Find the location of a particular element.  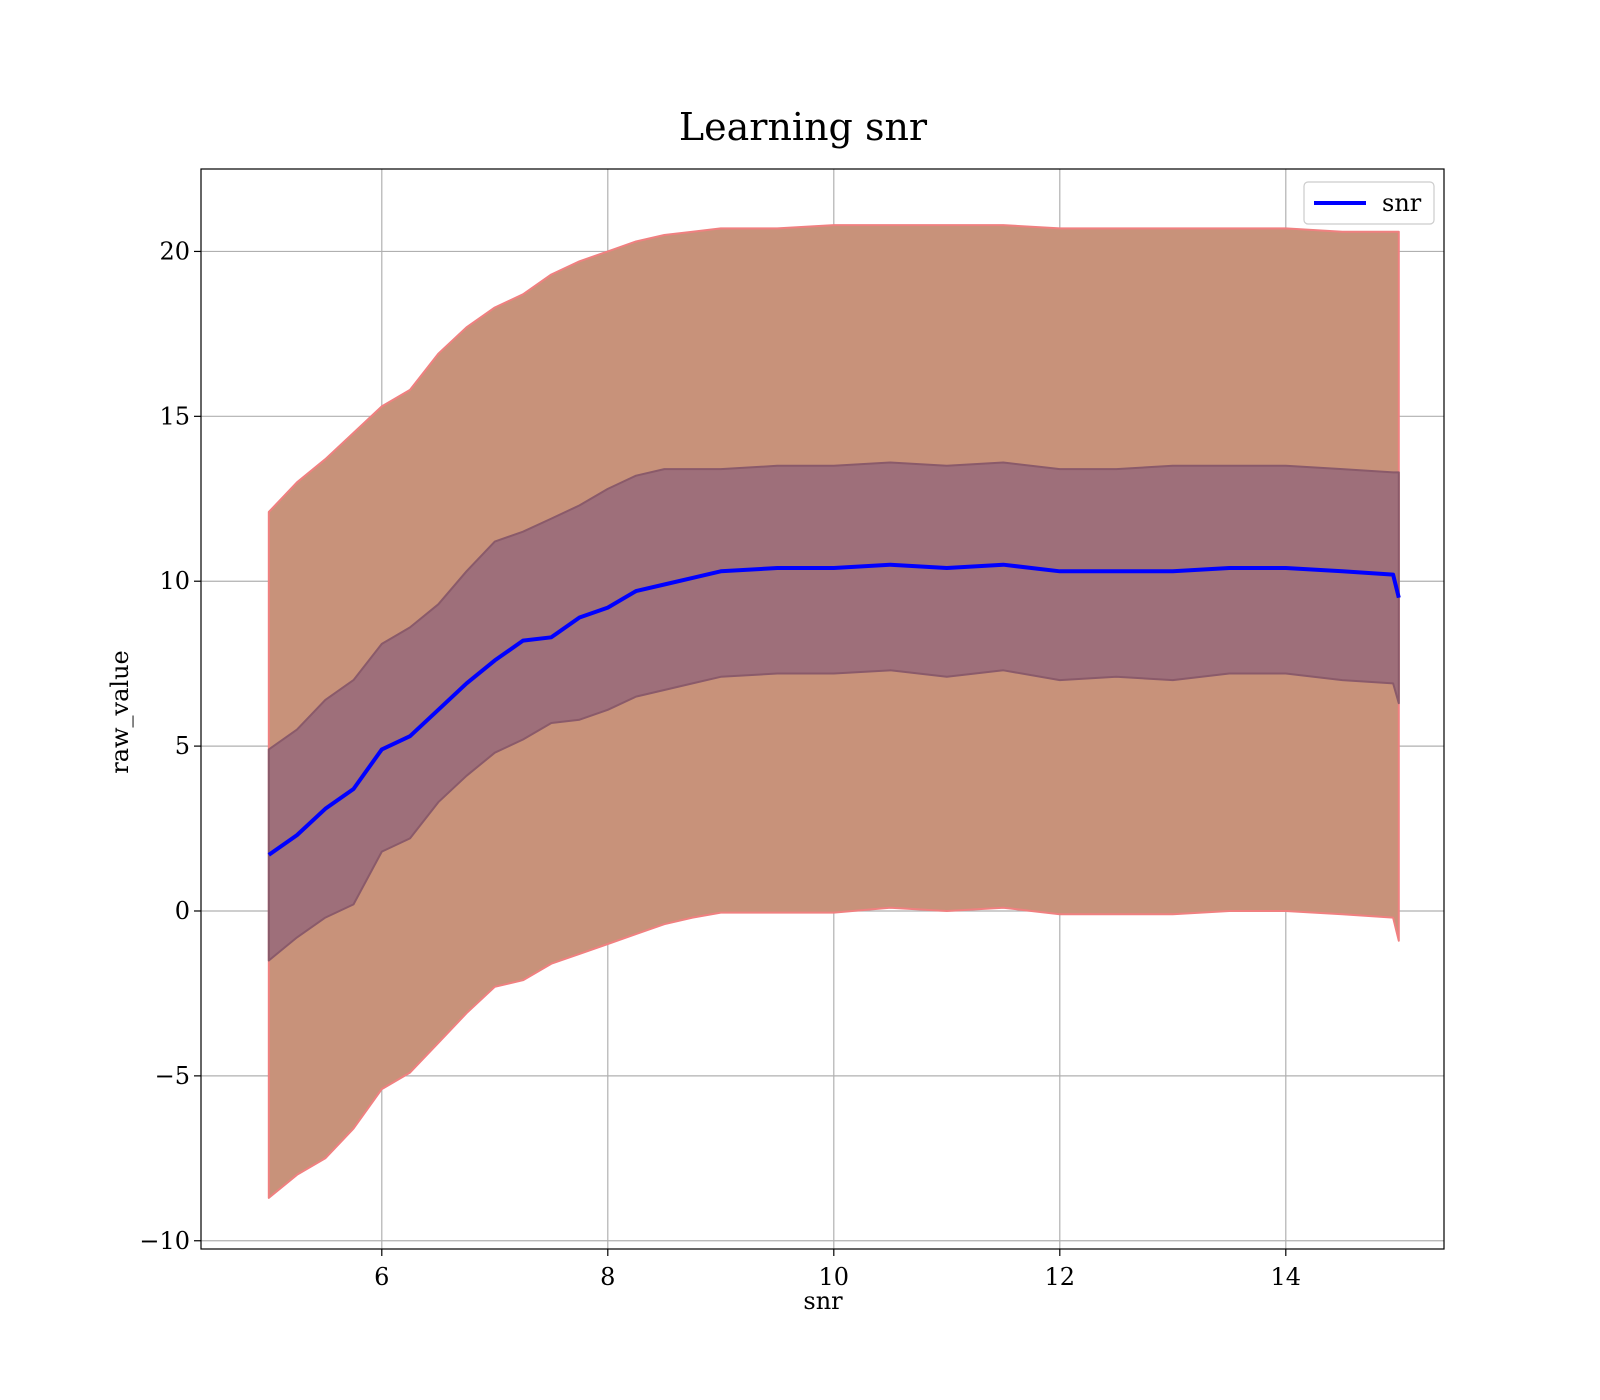

y-tick-label: 10 is located at coordinates (174, 581).